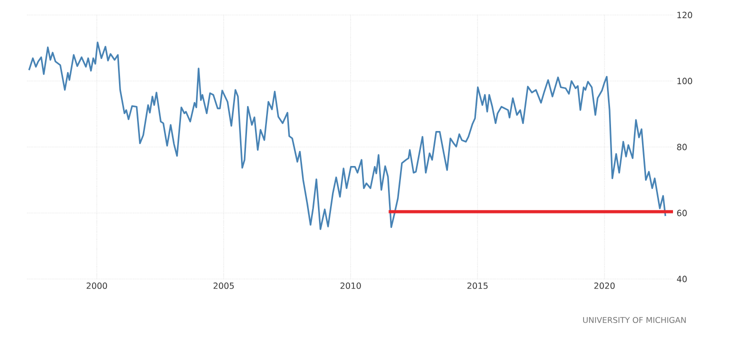 This screenshot has height=361, width=738. What do you see at coordinates (604, 285) in the screenshot?
I see `x-tick-label: 2020` at bounding box center [604, 285].